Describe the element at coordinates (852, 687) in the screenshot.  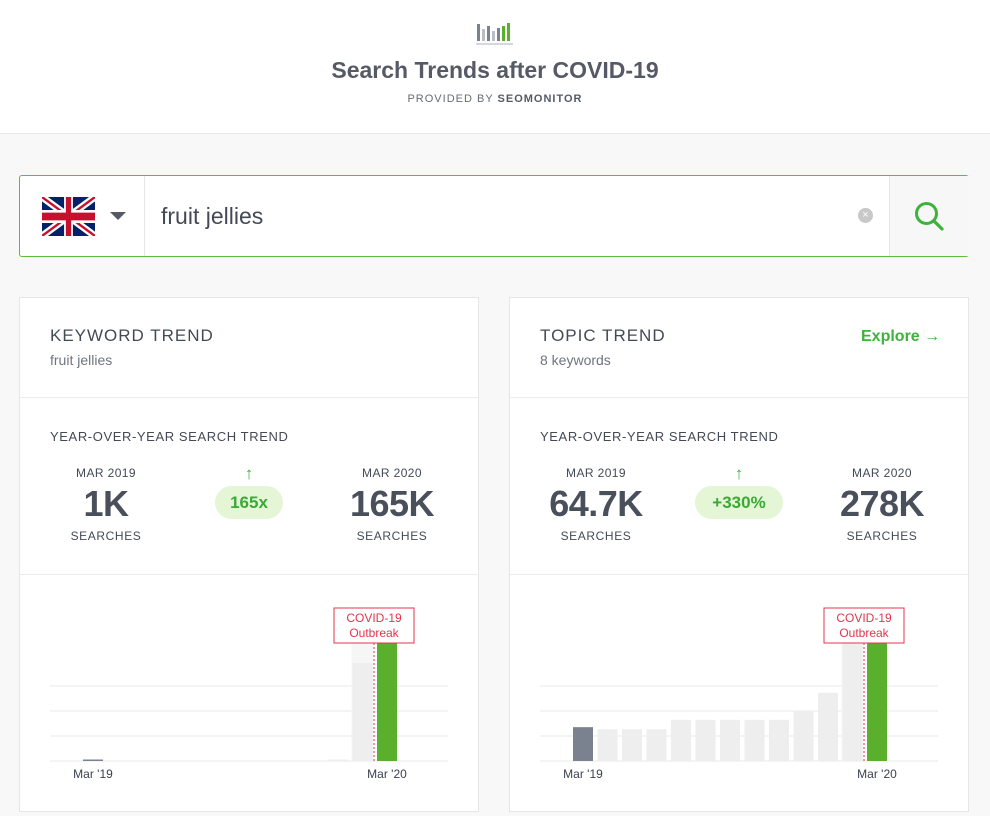
I see `chart-bar: Feb '20: 284` at that location.